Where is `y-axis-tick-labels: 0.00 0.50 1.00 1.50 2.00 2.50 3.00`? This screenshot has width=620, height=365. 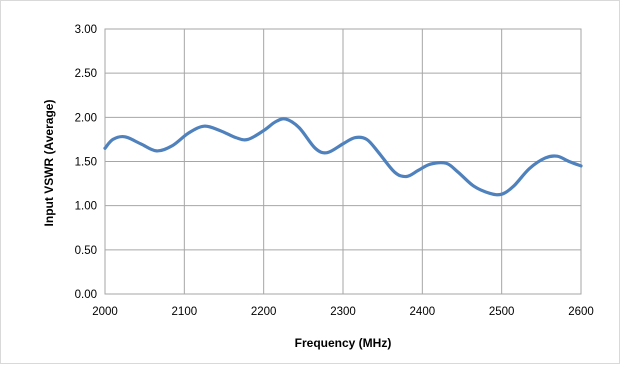 y-axis-tick-labels: 0.00 0.50 1.00 1.50 2.00 2.50 3.00 is located at coordinates (86, 162).